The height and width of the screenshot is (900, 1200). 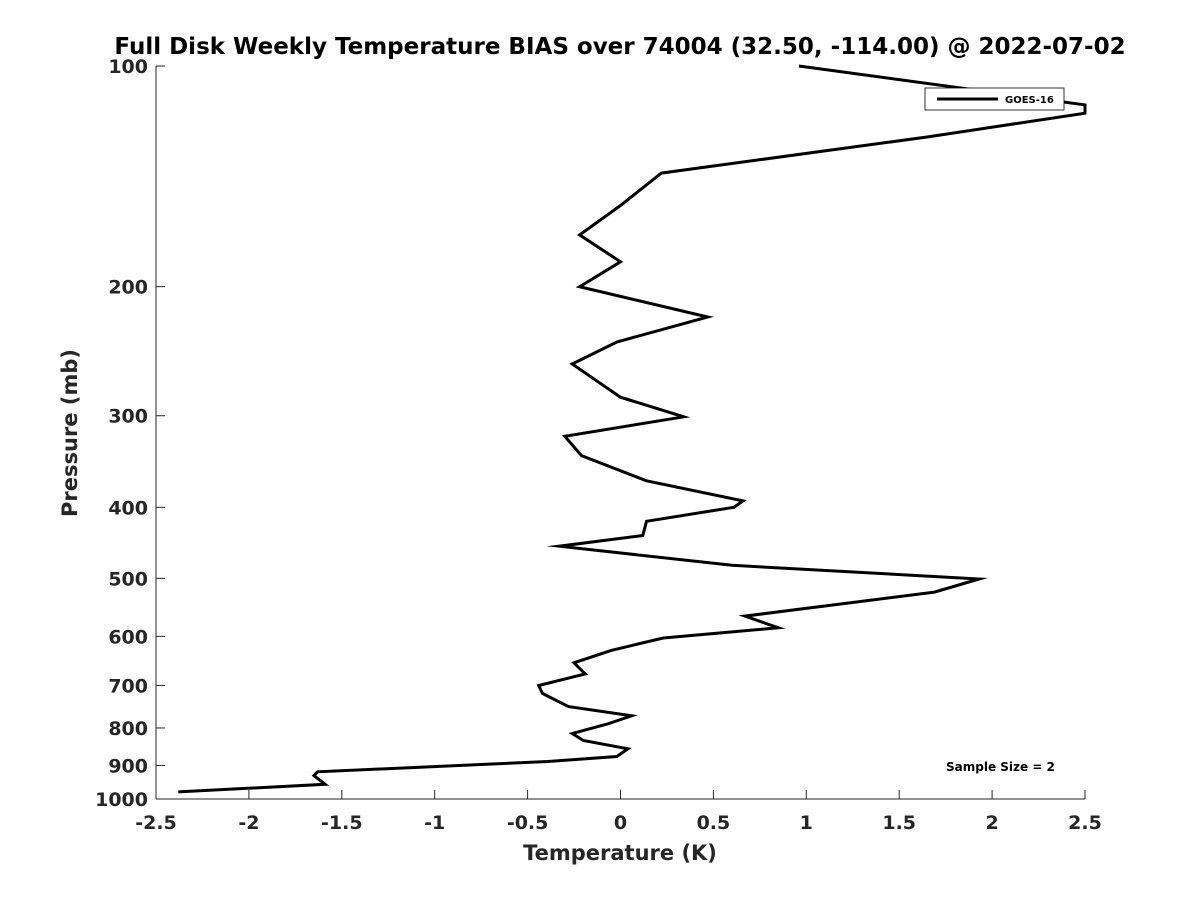 What do you see at coordinates (121, 800) in the screenshot?
I see `y-tick-label: 1000` at bounding box center [121, 800].